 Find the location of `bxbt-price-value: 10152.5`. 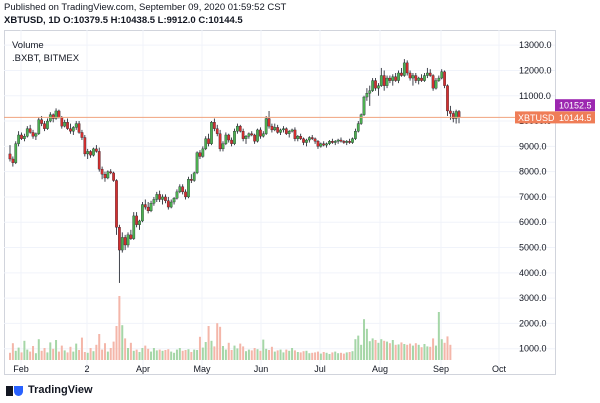

bxbt-price-value: 10152.5 is located at coordinates (575, 106).